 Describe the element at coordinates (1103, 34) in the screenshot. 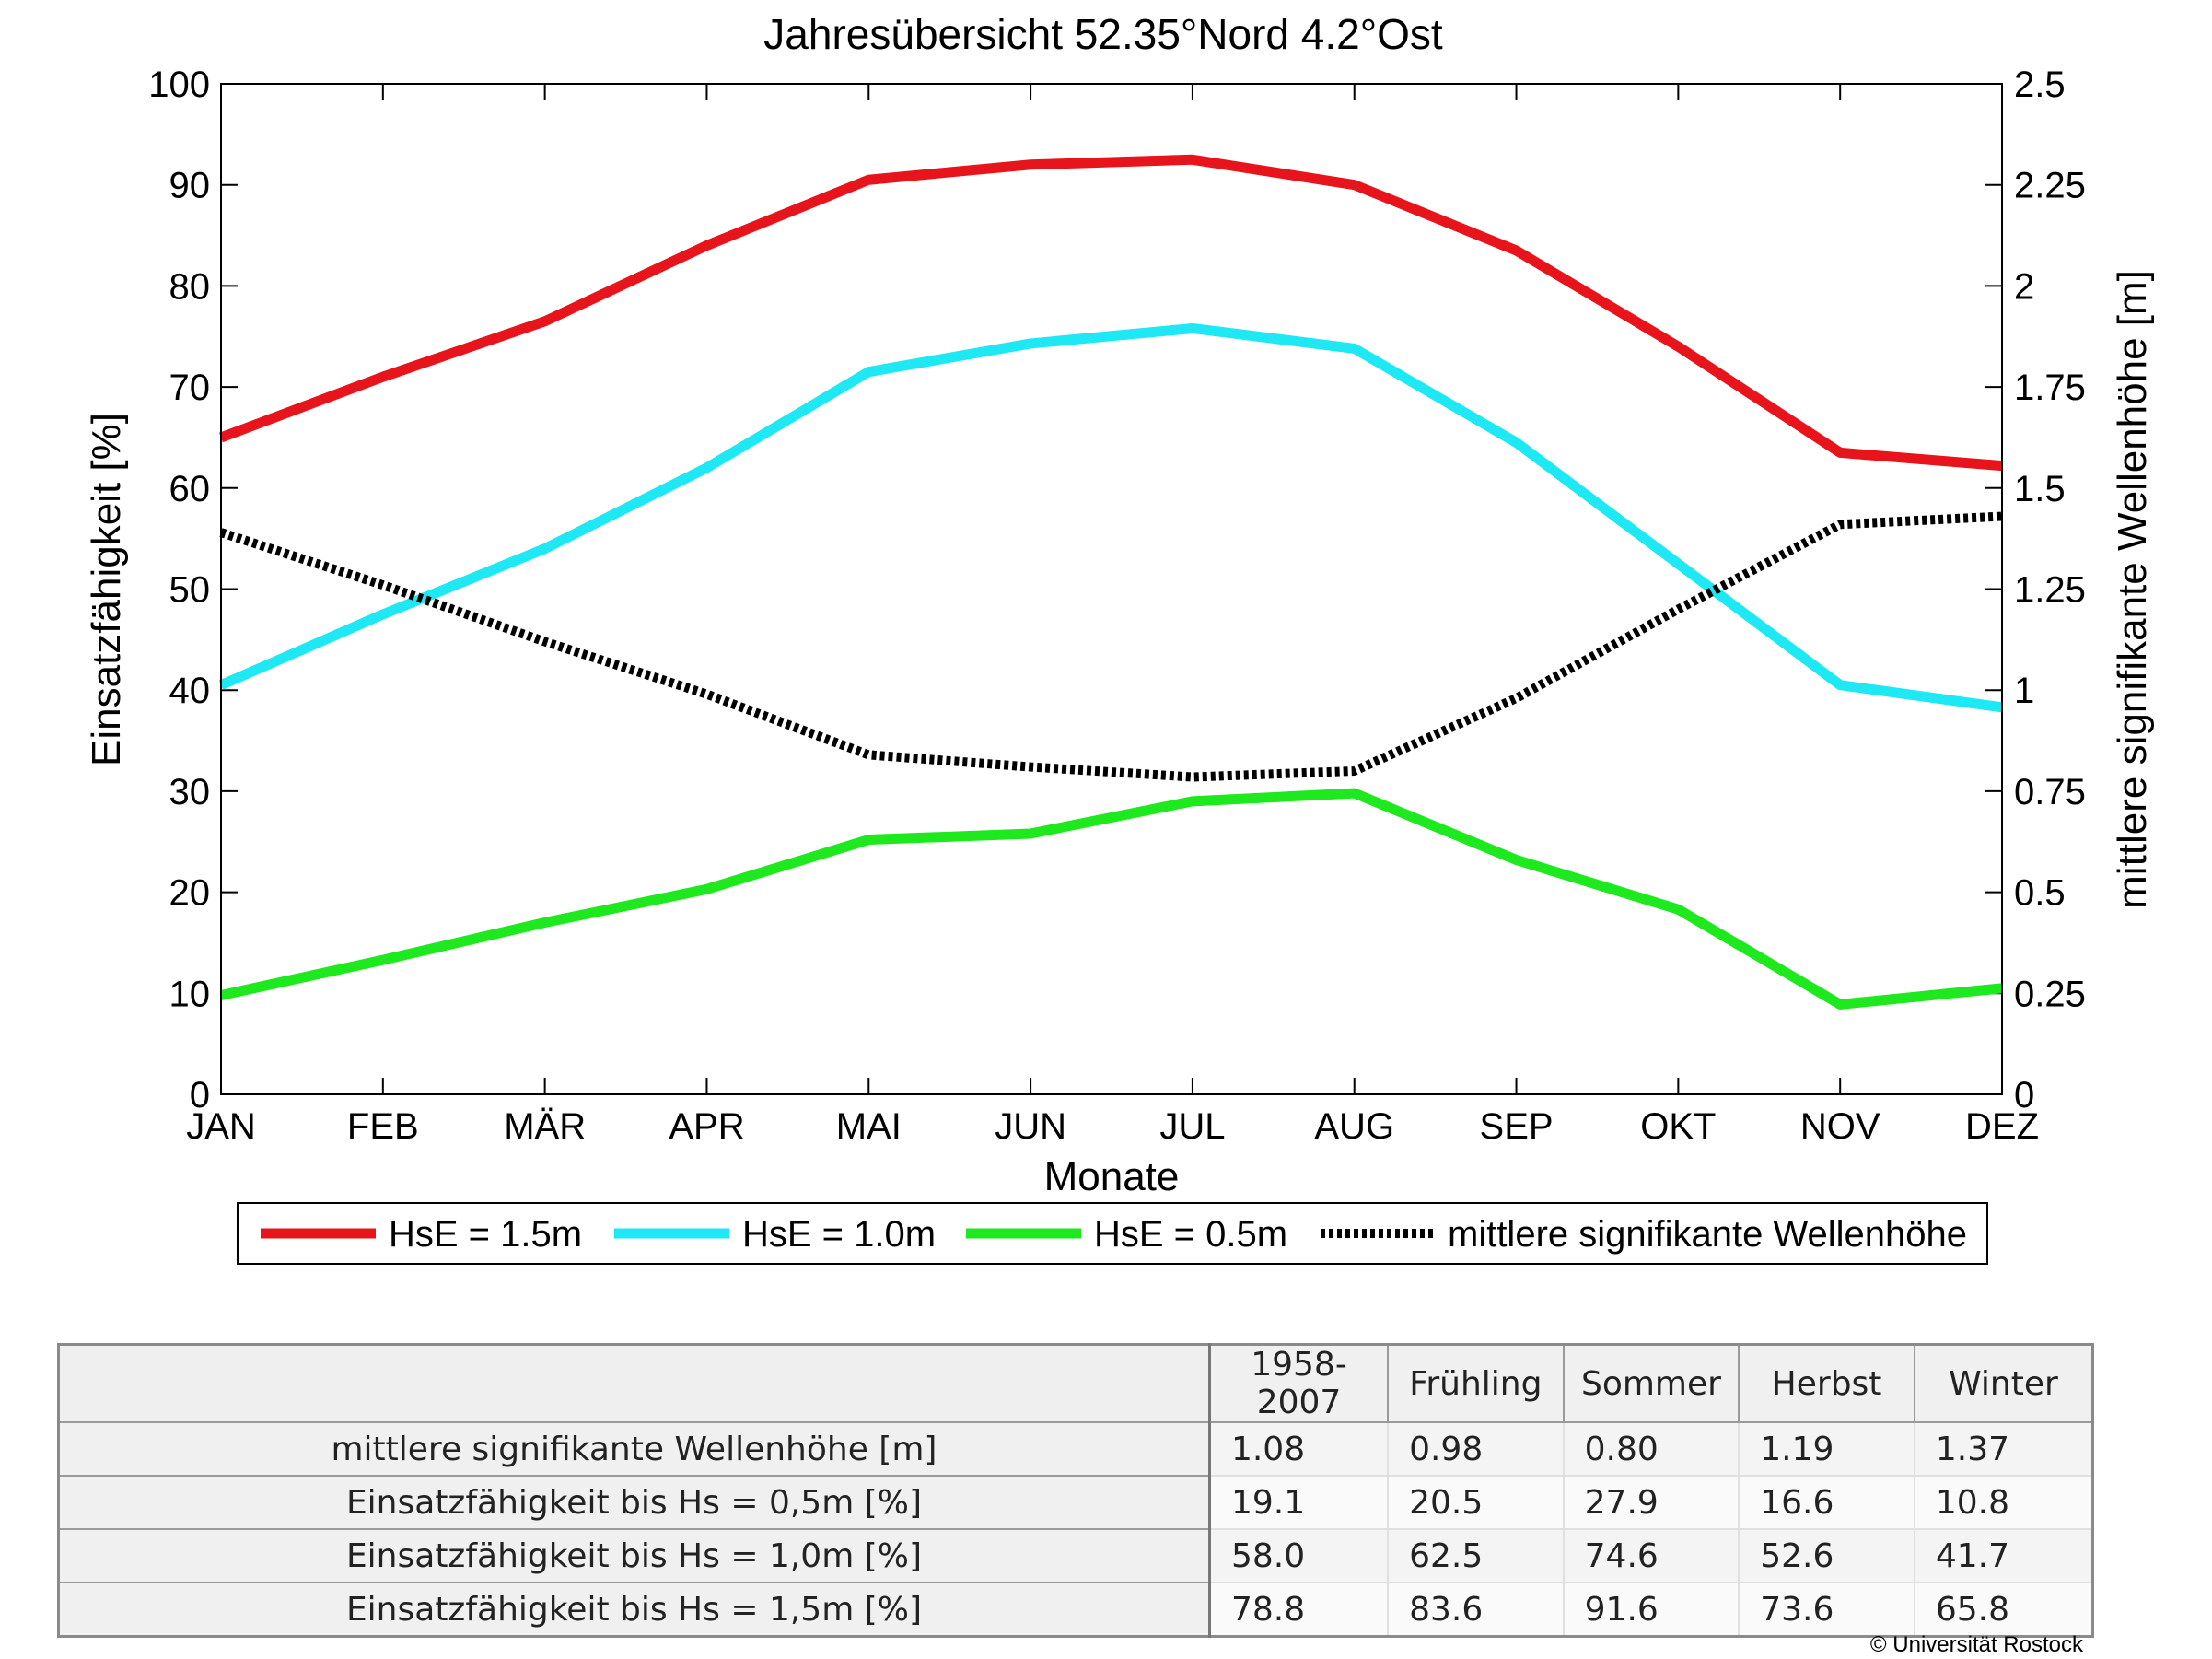

I see `chart-title: Jahresübersicht 52.35°Nord 4.2°Ost` at that location.